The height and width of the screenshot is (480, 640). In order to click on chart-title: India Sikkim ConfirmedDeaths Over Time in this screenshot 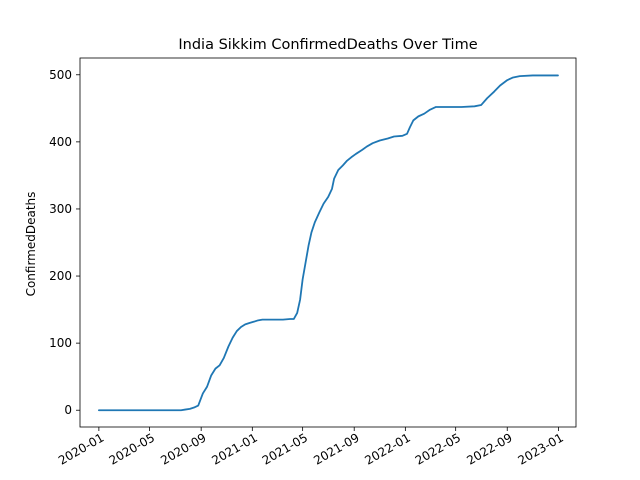, I will do `click(327, 45)`.